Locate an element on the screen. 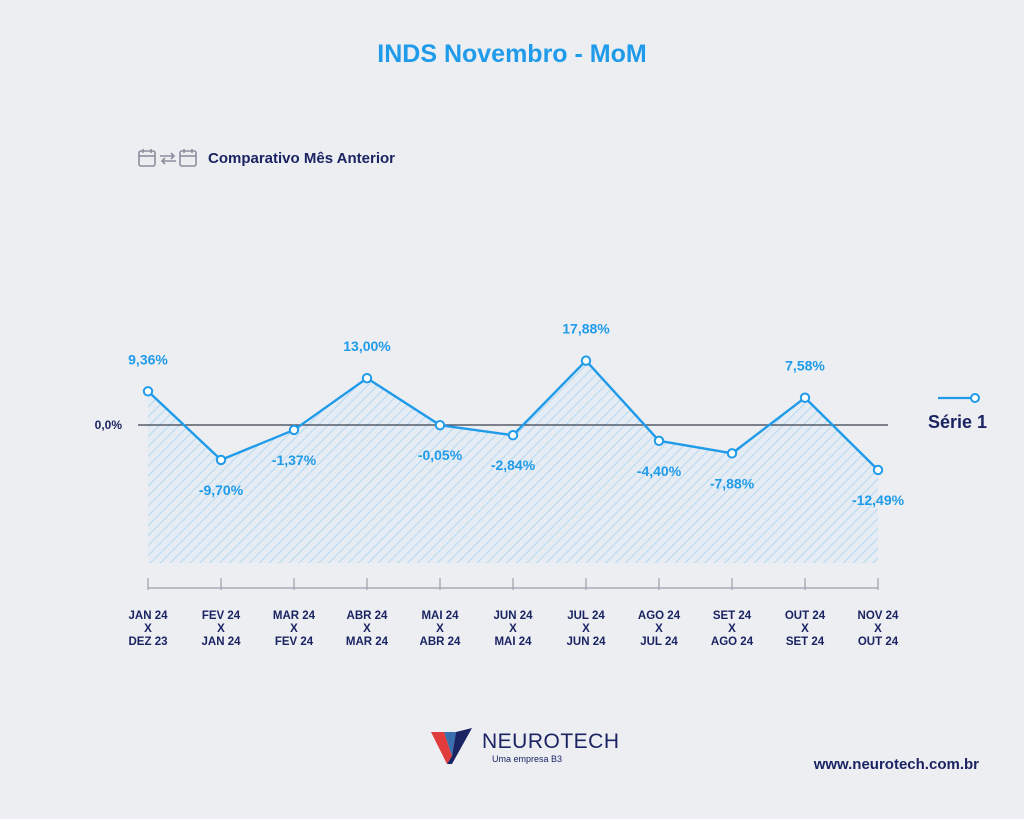 The height and width of the screenshot is (819, 1024). neurotech-logo: NEUROTECH Uma empresa B3 is located at coordinates (525, 748).